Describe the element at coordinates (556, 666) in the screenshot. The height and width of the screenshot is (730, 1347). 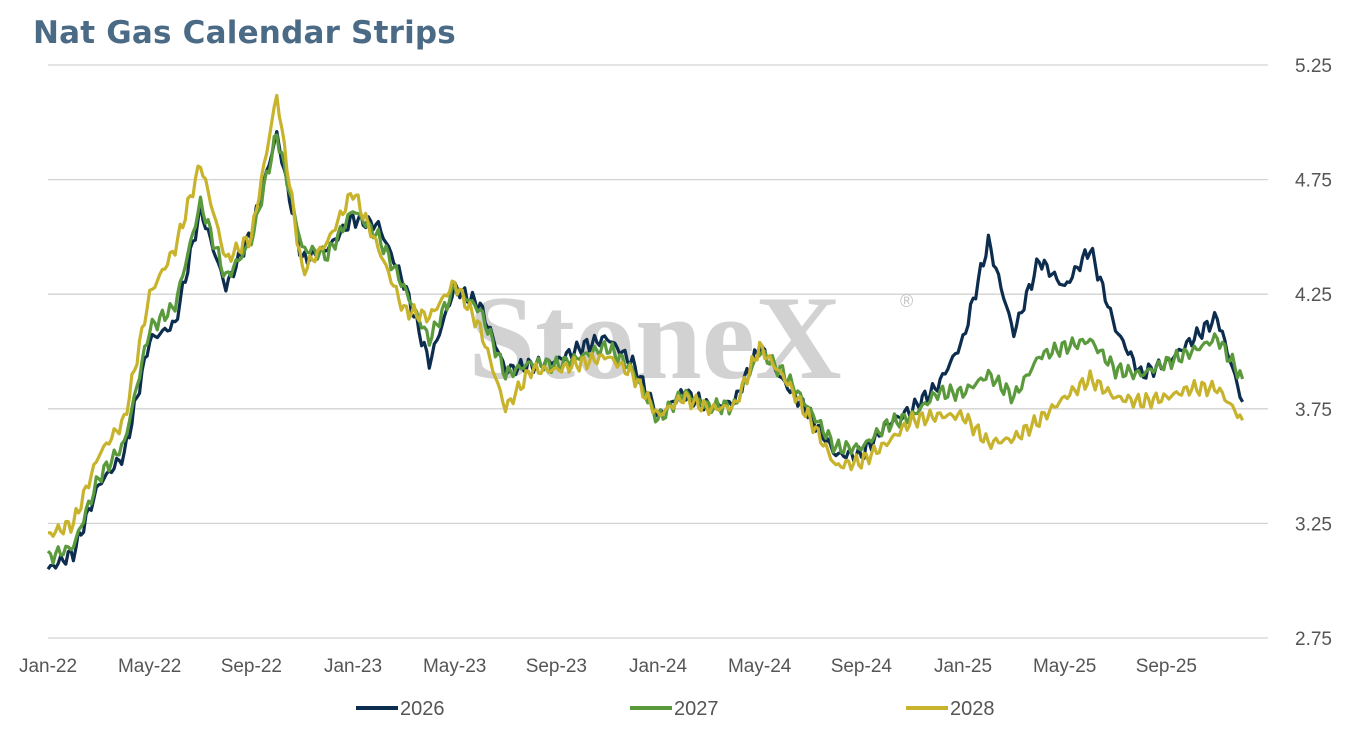
I see `x-tick-label: Sep-23` at that location.